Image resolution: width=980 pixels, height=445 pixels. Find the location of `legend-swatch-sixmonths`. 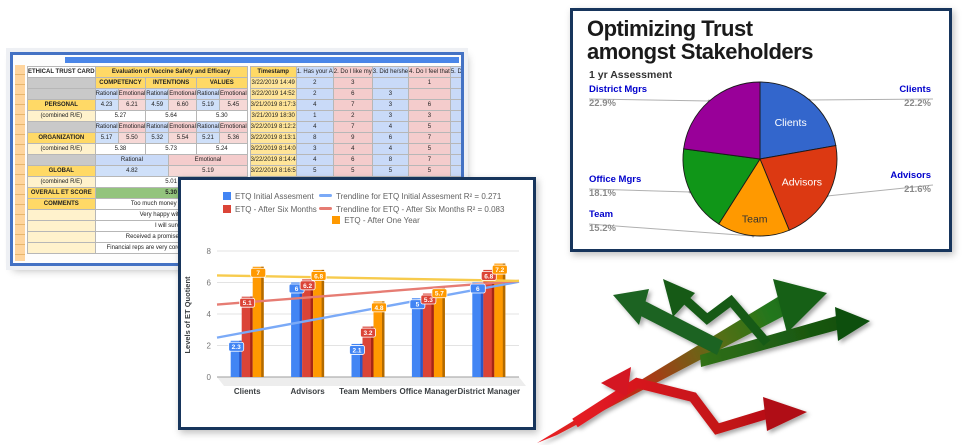

legend-swatch-sixmonths is located at coordinates (227, 209).